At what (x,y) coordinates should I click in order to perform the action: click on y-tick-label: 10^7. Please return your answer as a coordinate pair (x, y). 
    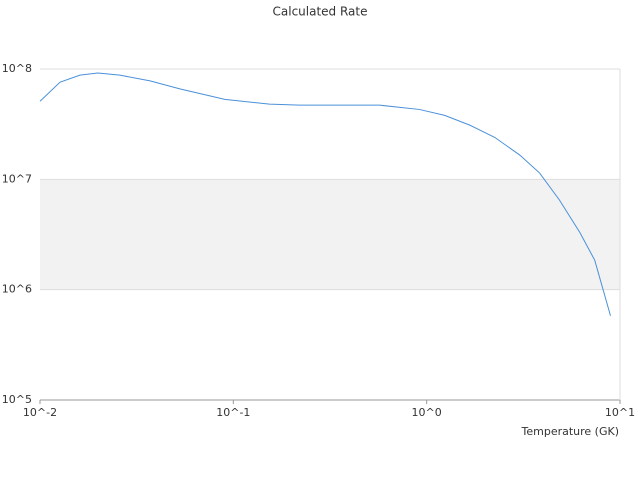
    Looking at the image, I should click on (17, 178).